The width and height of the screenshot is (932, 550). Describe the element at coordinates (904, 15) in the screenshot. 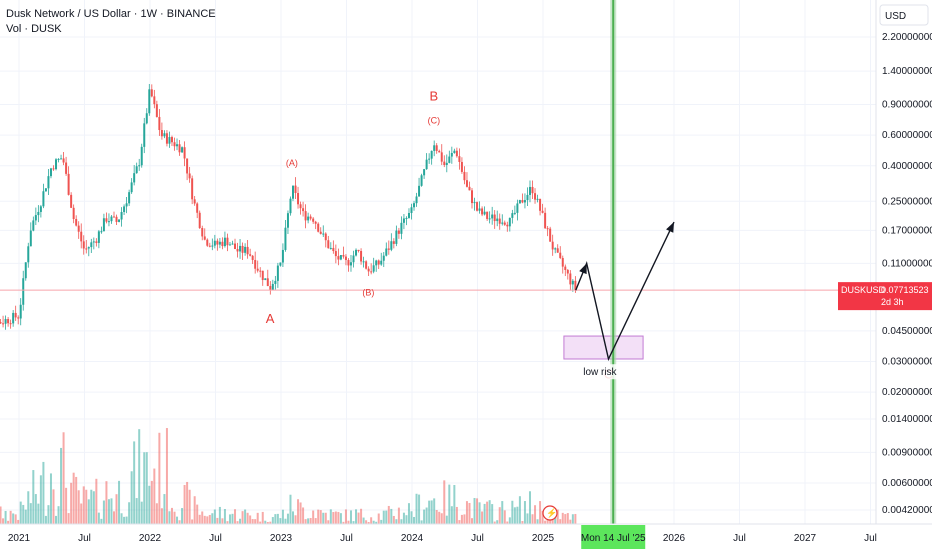

I see `currency-button` at that location.